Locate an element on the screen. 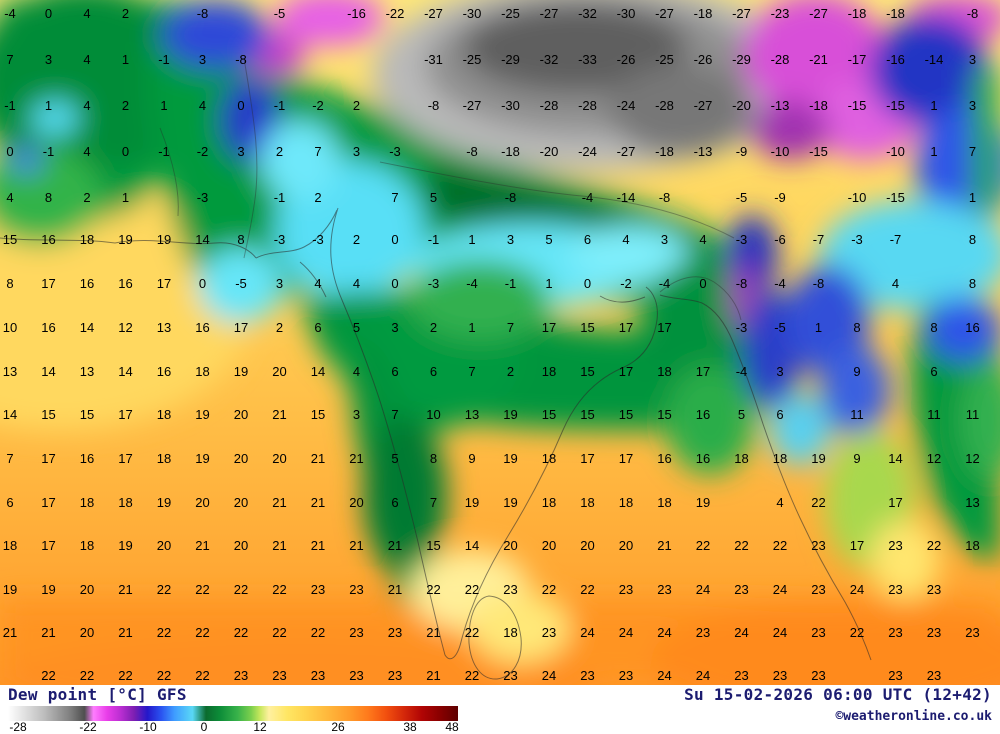  colorbar-ticks: -28 -22 -10 0 12 26 38 48 is located at coordinates (235, 727).